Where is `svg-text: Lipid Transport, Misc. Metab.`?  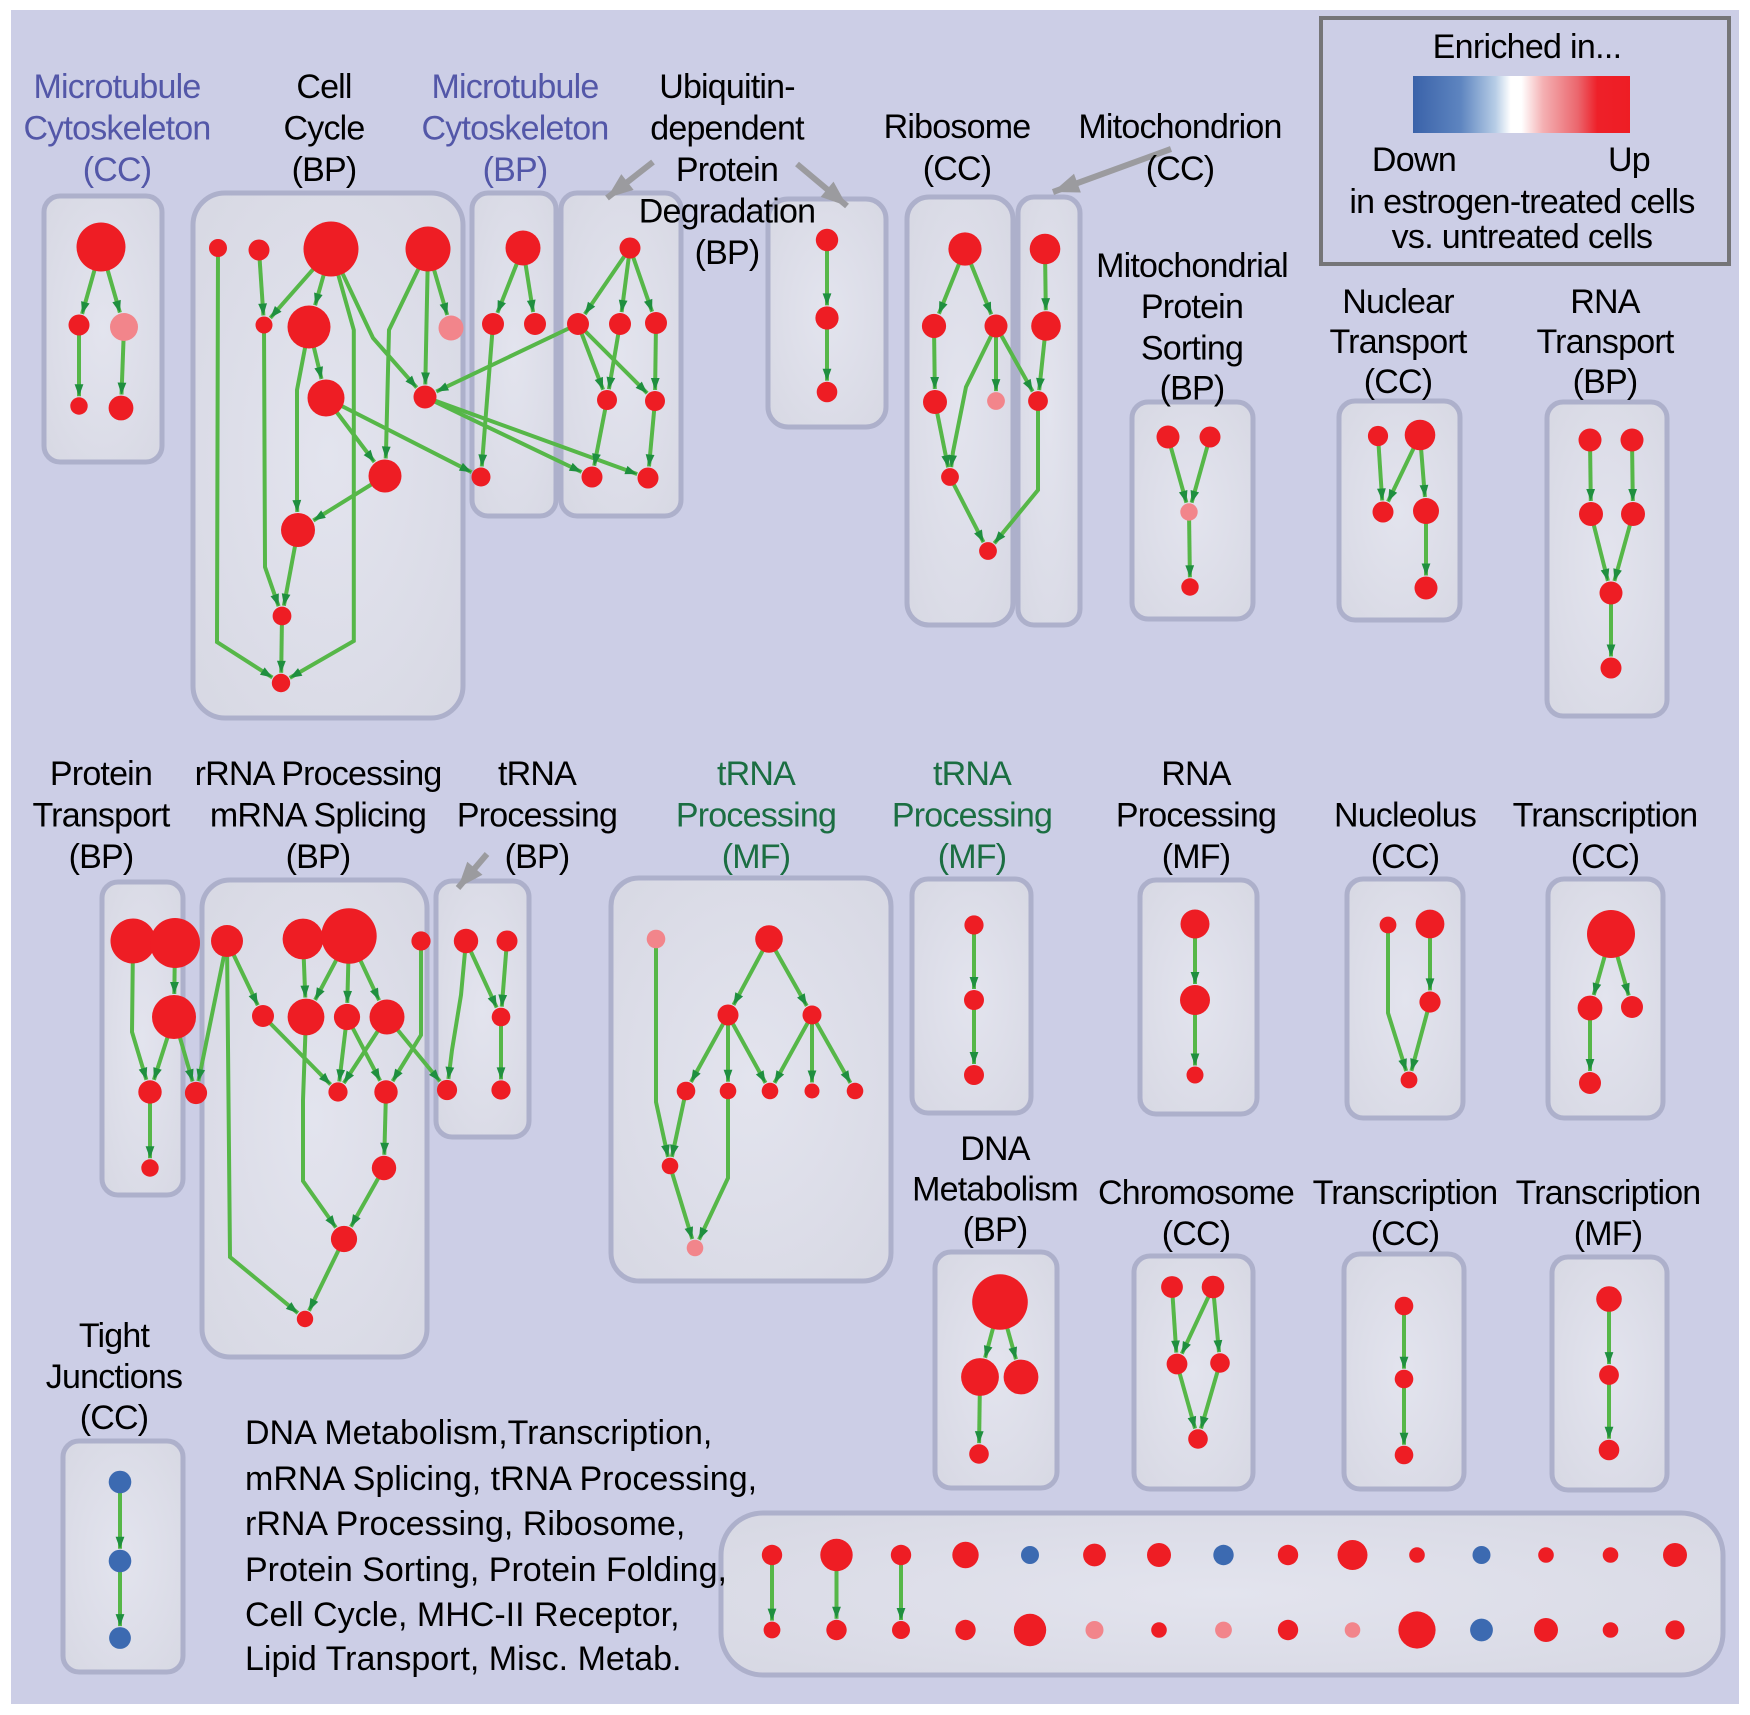 svg-text: Lipid Transport, Misc. Metab. is located at coordinates (463, 1659).